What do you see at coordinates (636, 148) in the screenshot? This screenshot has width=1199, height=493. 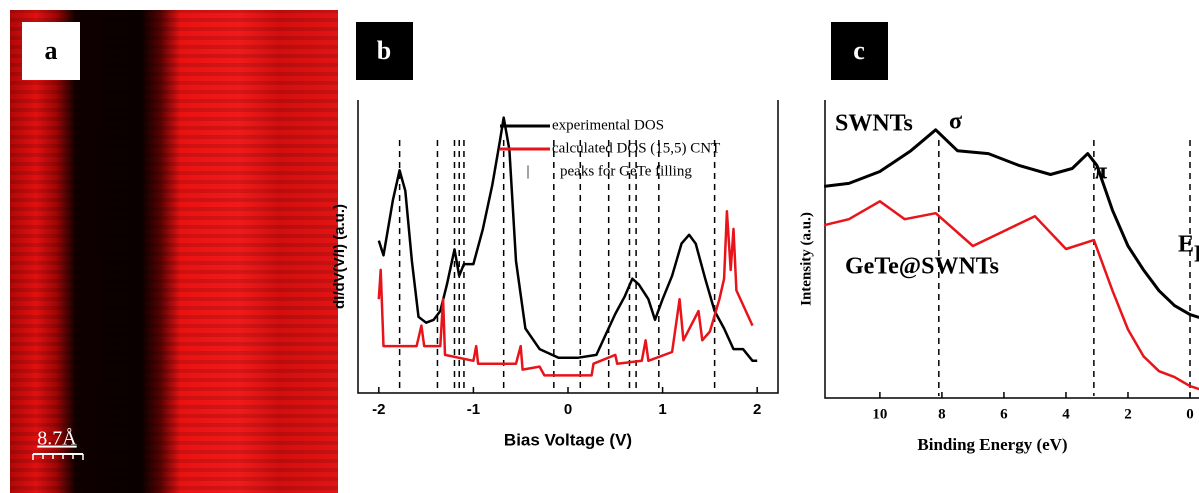 I see `legend-label: calculated DOS (15,5) CNT` at bounding box center [636, 148].